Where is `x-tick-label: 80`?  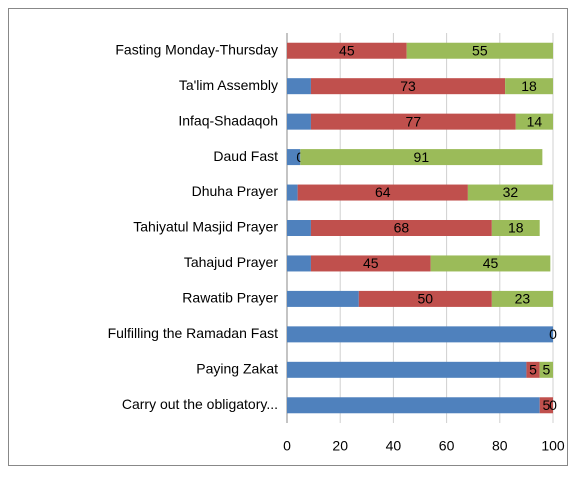 x-tick-label: 80 is located at coordinates (500, 446).